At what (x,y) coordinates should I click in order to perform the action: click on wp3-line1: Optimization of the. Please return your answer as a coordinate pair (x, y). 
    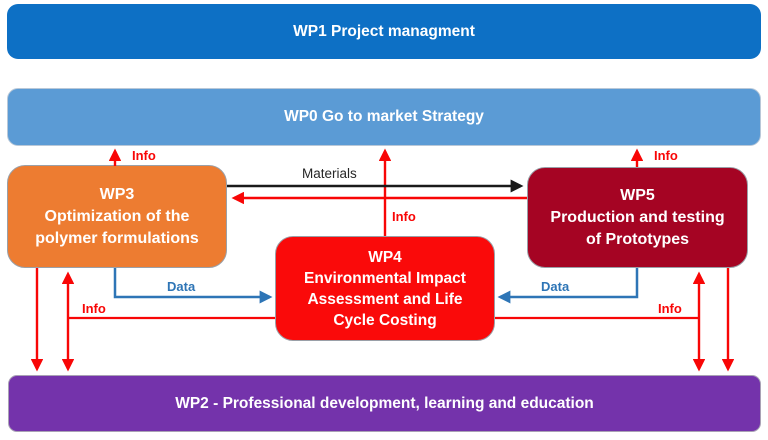
    Looking at the image, I should click on (117, 216).